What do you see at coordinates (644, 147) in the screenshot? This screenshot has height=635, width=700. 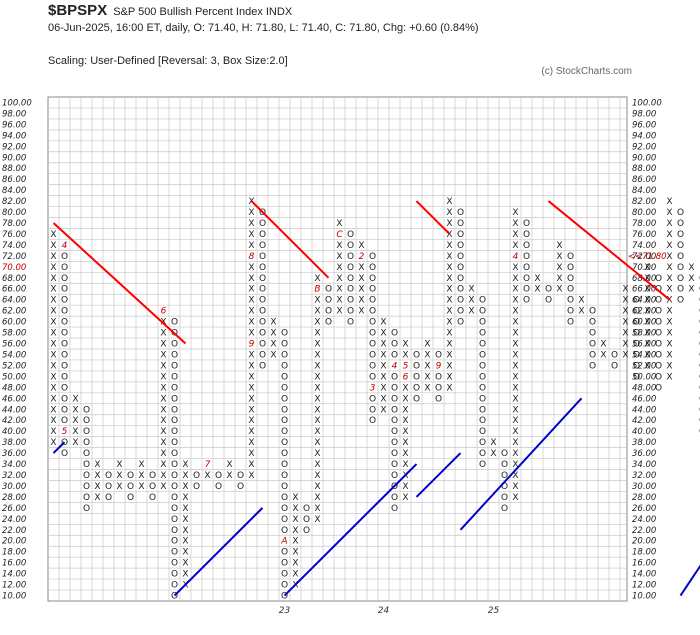 I see `y-tick-label-right: 92.00` at bounding box center [644, 147].